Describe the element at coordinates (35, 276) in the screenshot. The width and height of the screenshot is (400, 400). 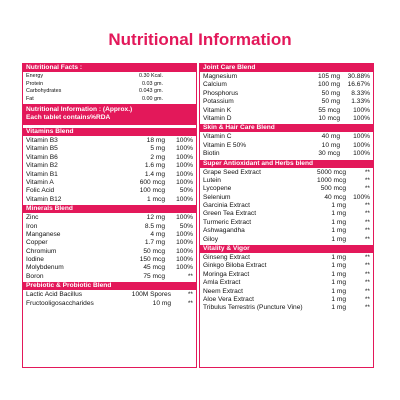
I see `nutrient-name: Boron` at that location.